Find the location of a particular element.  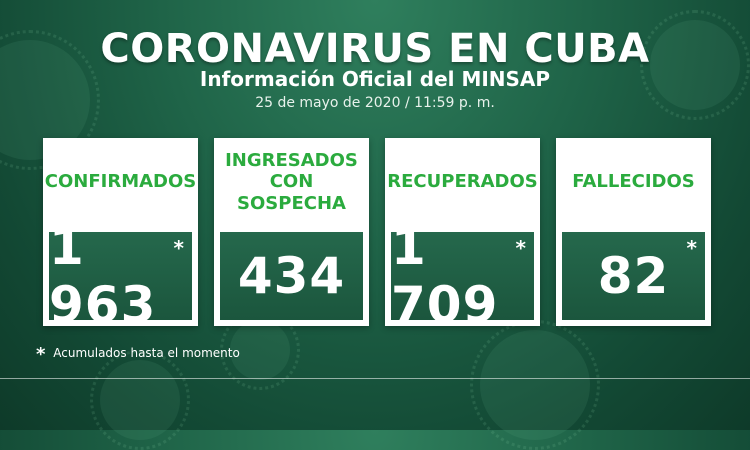

page-title: CORONAVIRUS EN CUBA is located at coordinates (375, 49).